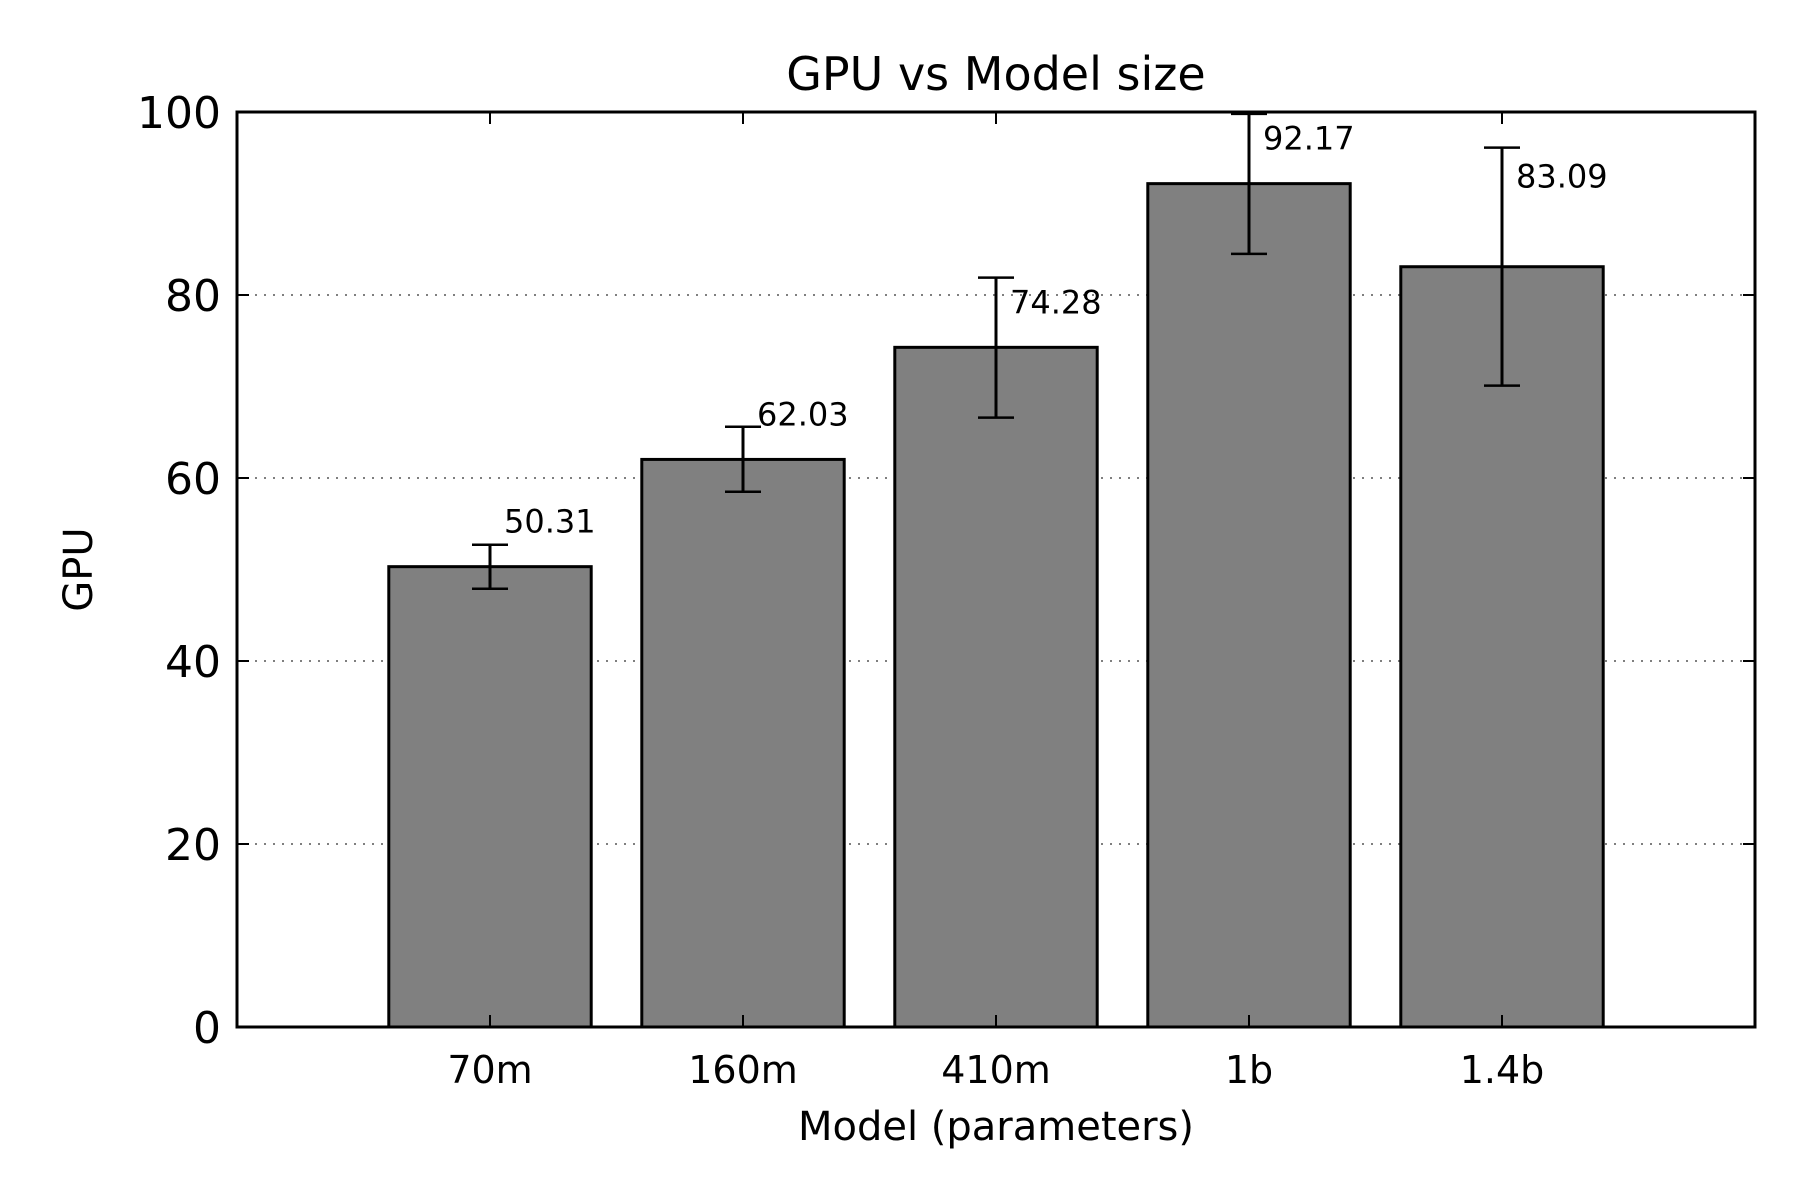 Image resolution: width=1800 pixels, height=1200 pixels. I want to click on y-tick-label: 0, so click(207, 1028).